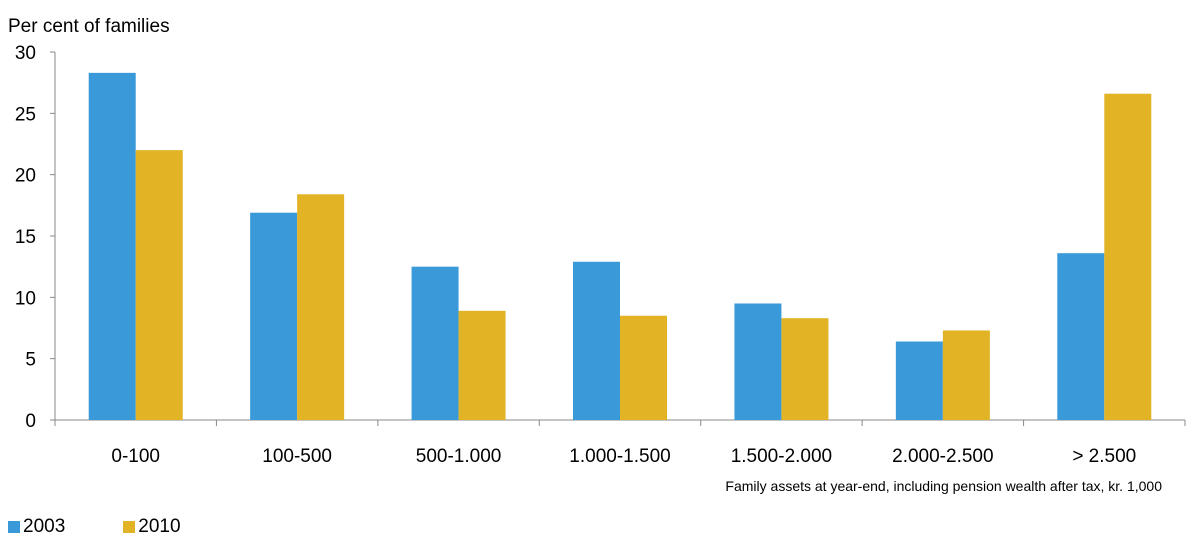  Describe the element at coordinates (459, 456) in the screenshot. I see `x-tick-label: 500-1.000` at that location.